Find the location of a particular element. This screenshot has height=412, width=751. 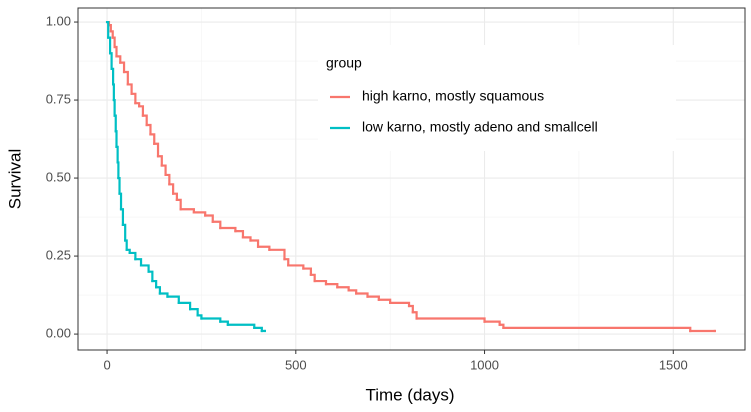

x-tick-label: 1000 is located at coordinates (484, 364).